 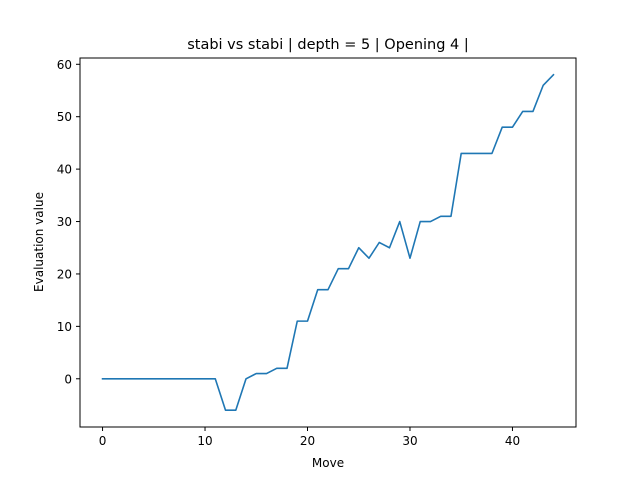 I want to click on x-tick-label: 0, so click(x=103, y=441).